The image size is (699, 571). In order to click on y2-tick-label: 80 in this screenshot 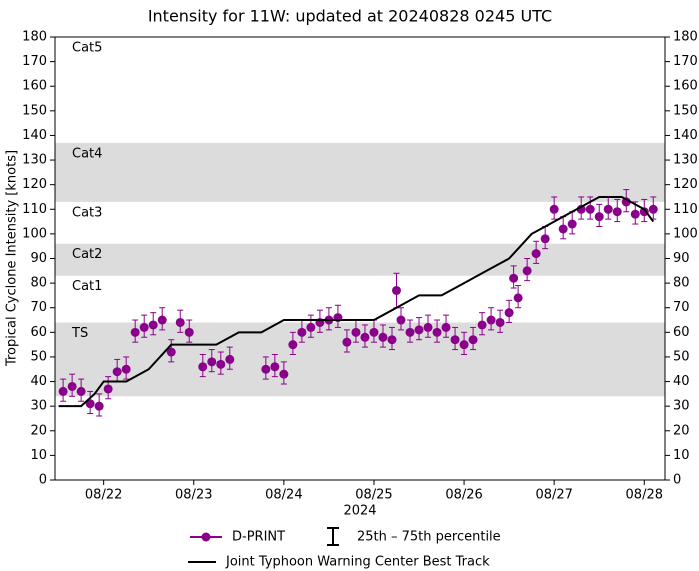, I will do `click(681, 283)`.